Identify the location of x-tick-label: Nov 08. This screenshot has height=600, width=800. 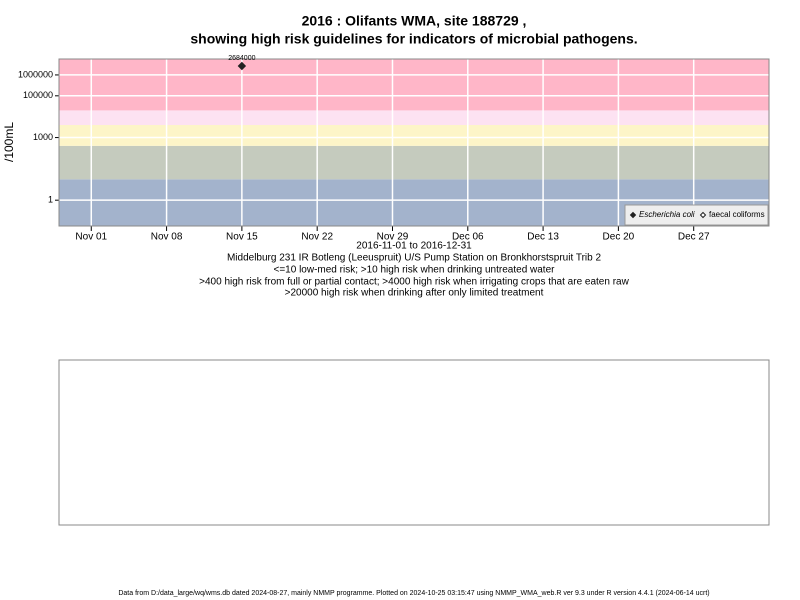
(167, 237).